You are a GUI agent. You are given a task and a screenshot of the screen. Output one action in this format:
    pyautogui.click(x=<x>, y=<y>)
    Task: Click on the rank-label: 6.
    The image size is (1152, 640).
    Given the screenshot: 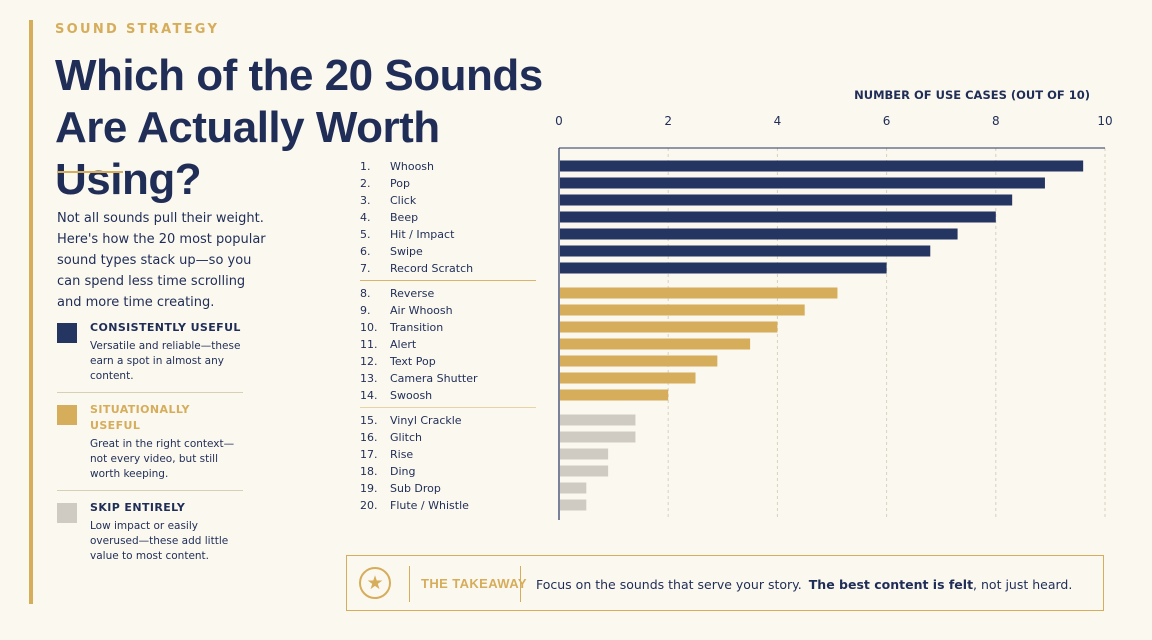 What is the action you would take?
    pyautogui.click(x=365, y=251)
    